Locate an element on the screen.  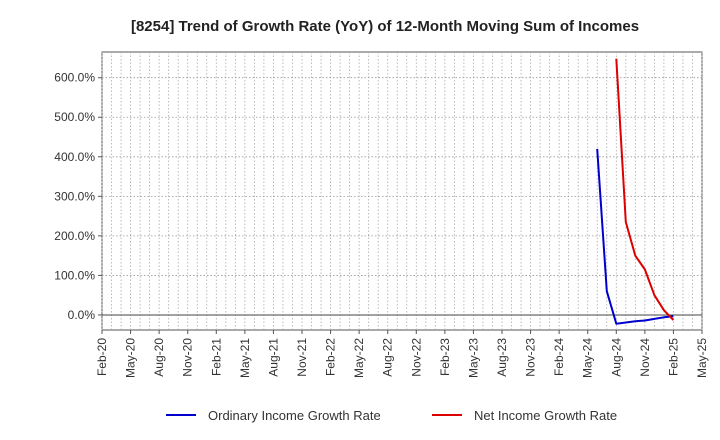
x-tick-label: May-22 is located at coordinates (359, 358).